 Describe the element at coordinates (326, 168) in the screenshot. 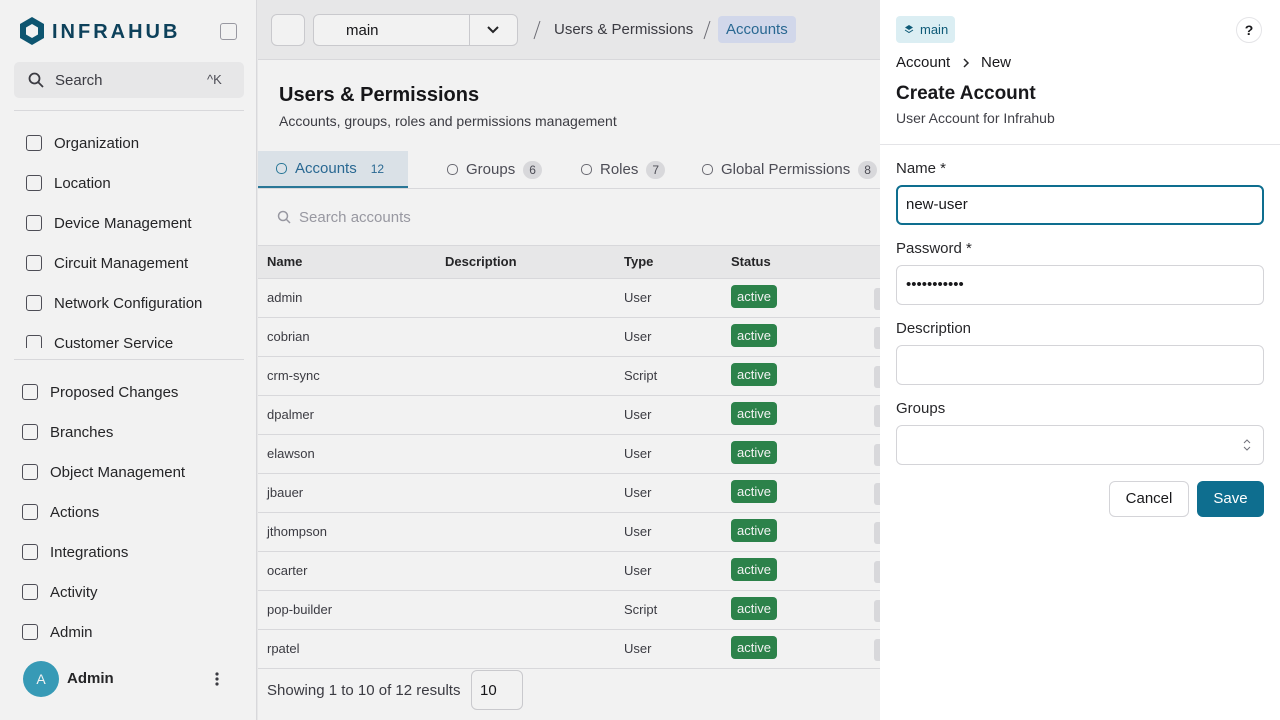

I see `tab-label: Accounts` at that location.